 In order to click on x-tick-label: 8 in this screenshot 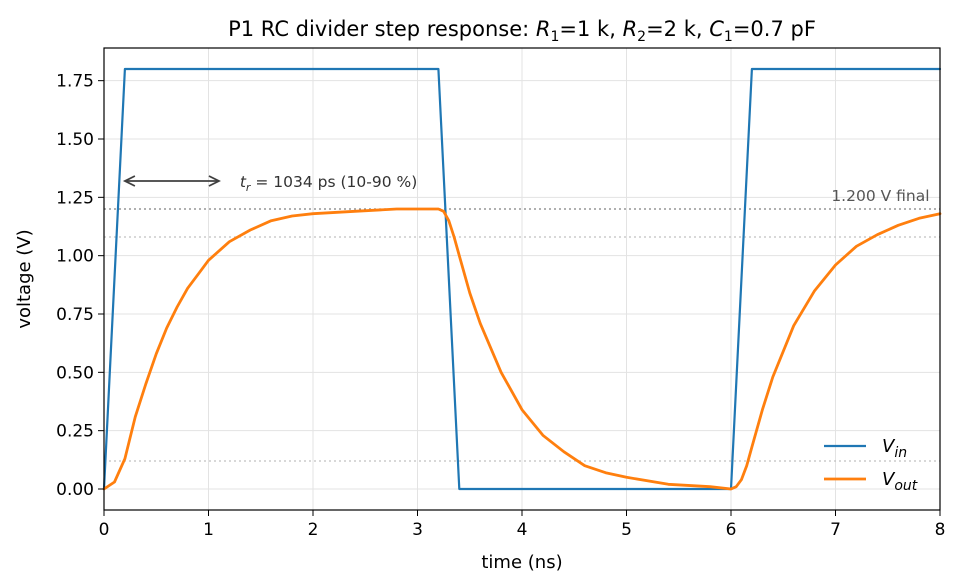, I will do `click(940, 530)`.